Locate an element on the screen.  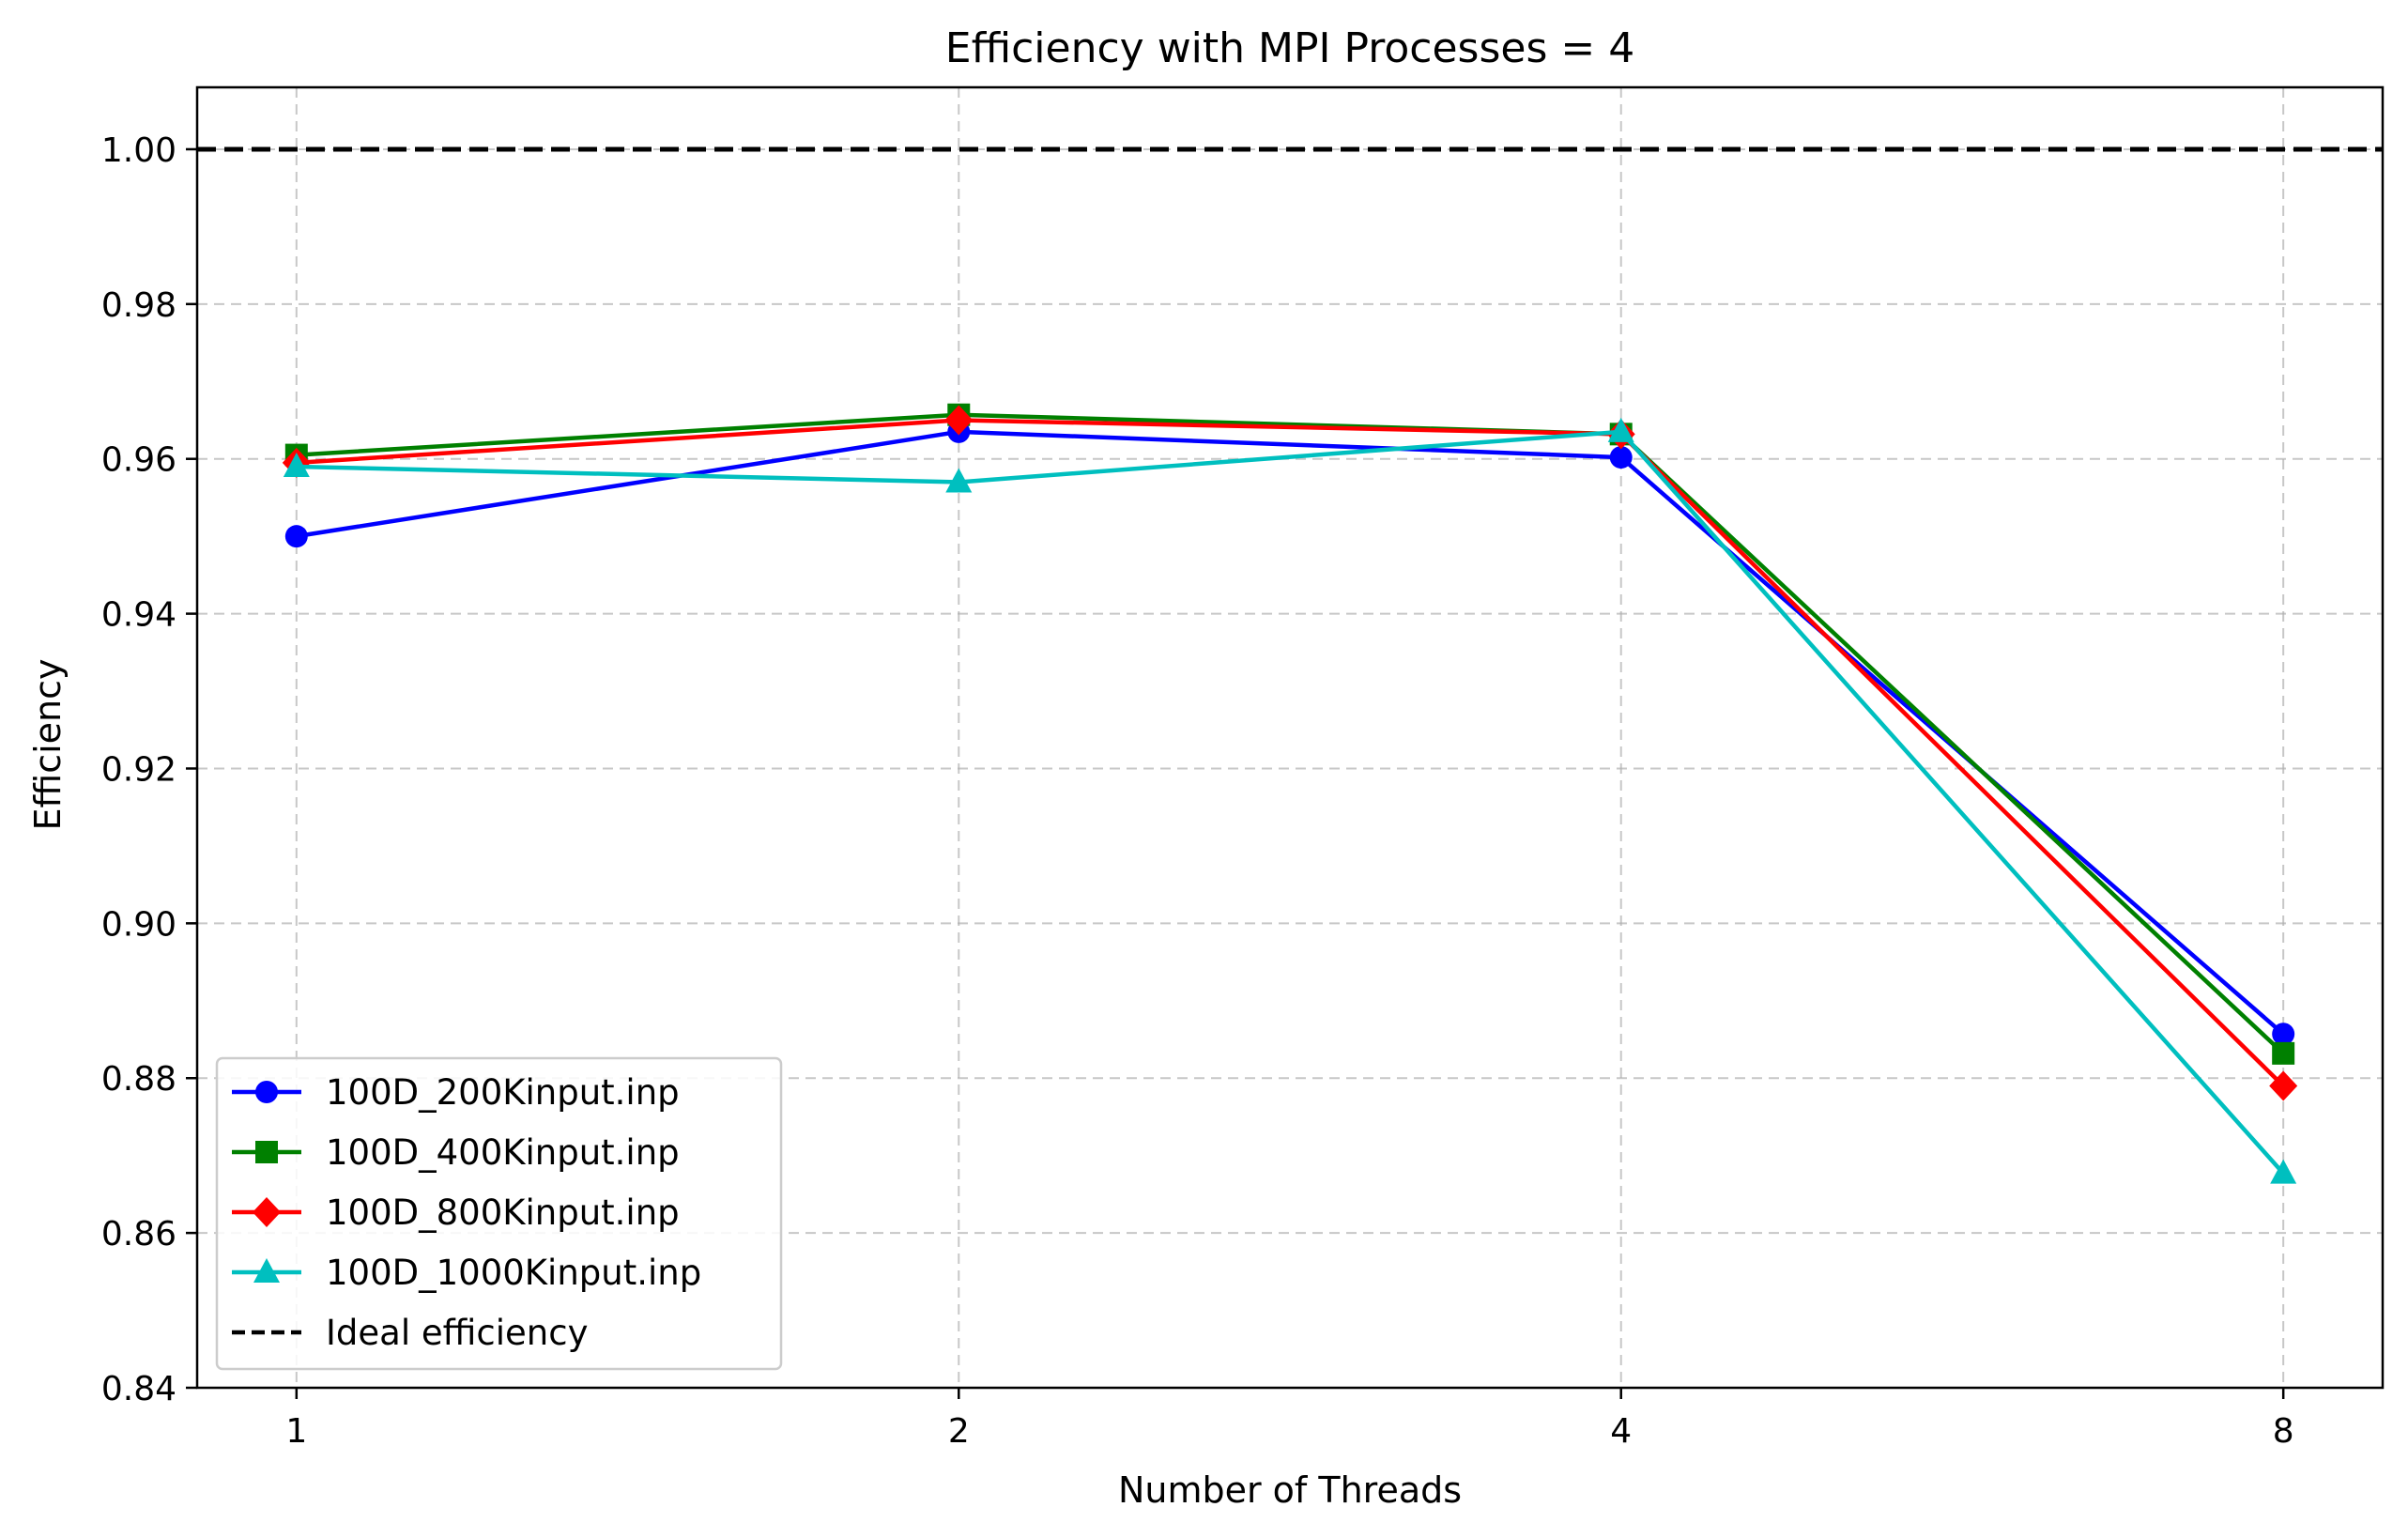
y-axis-label: Efficiency is located at coordinates (48, 744).